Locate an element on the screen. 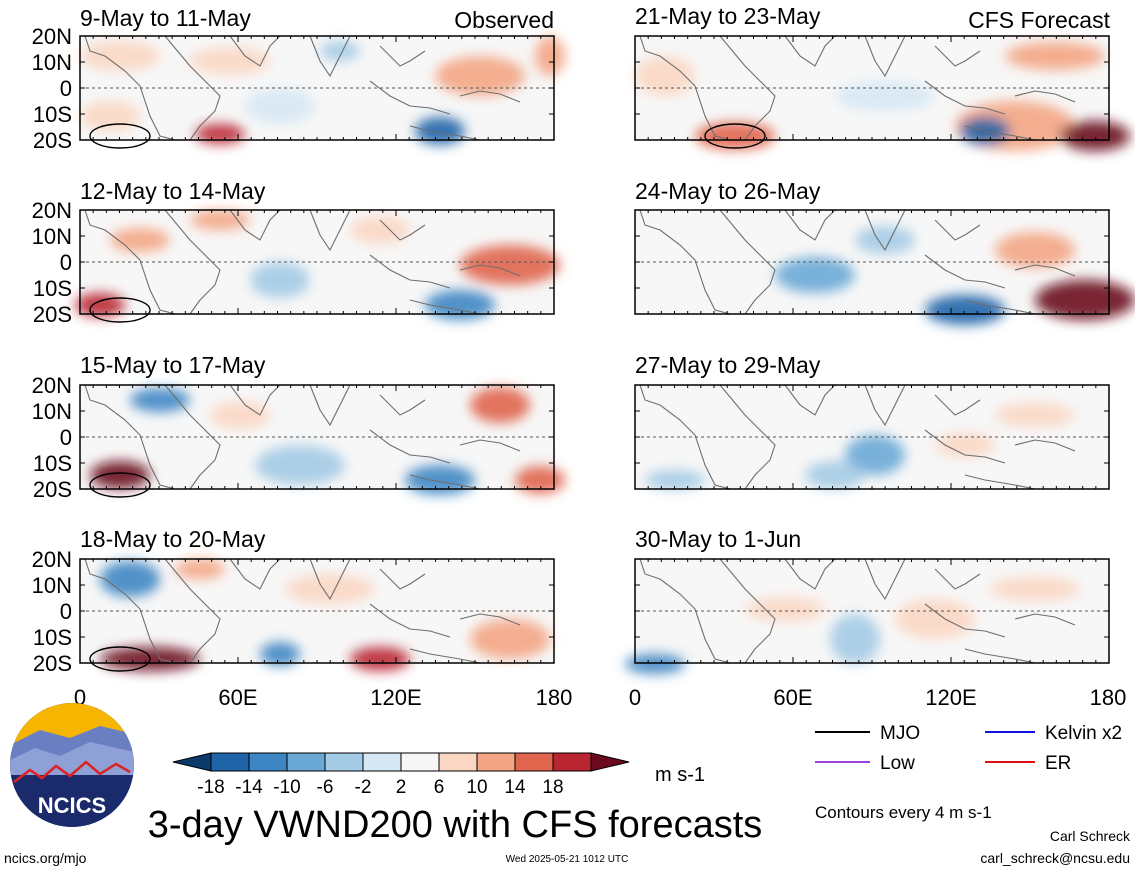  ncics-logo: NCICS is located at coordinates (72, 765).